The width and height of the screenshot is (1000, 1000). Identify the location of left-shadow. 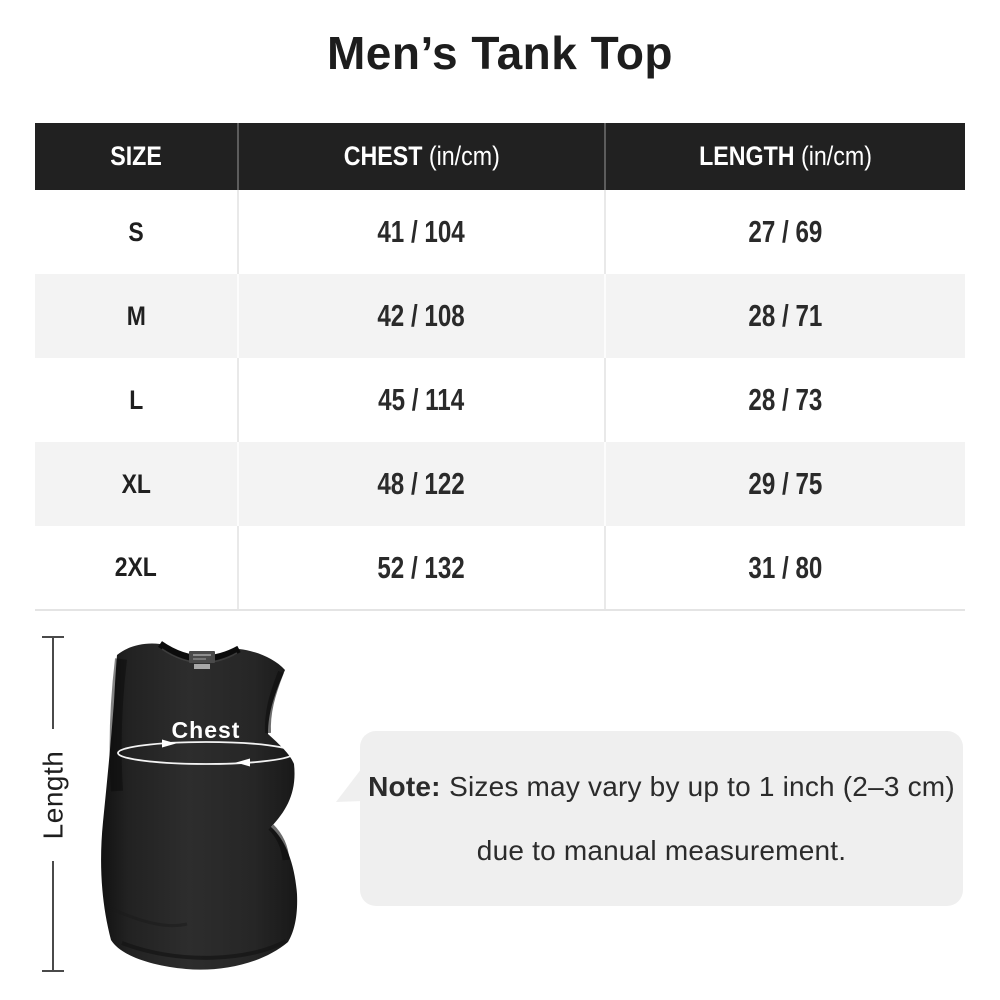
(118, 725).